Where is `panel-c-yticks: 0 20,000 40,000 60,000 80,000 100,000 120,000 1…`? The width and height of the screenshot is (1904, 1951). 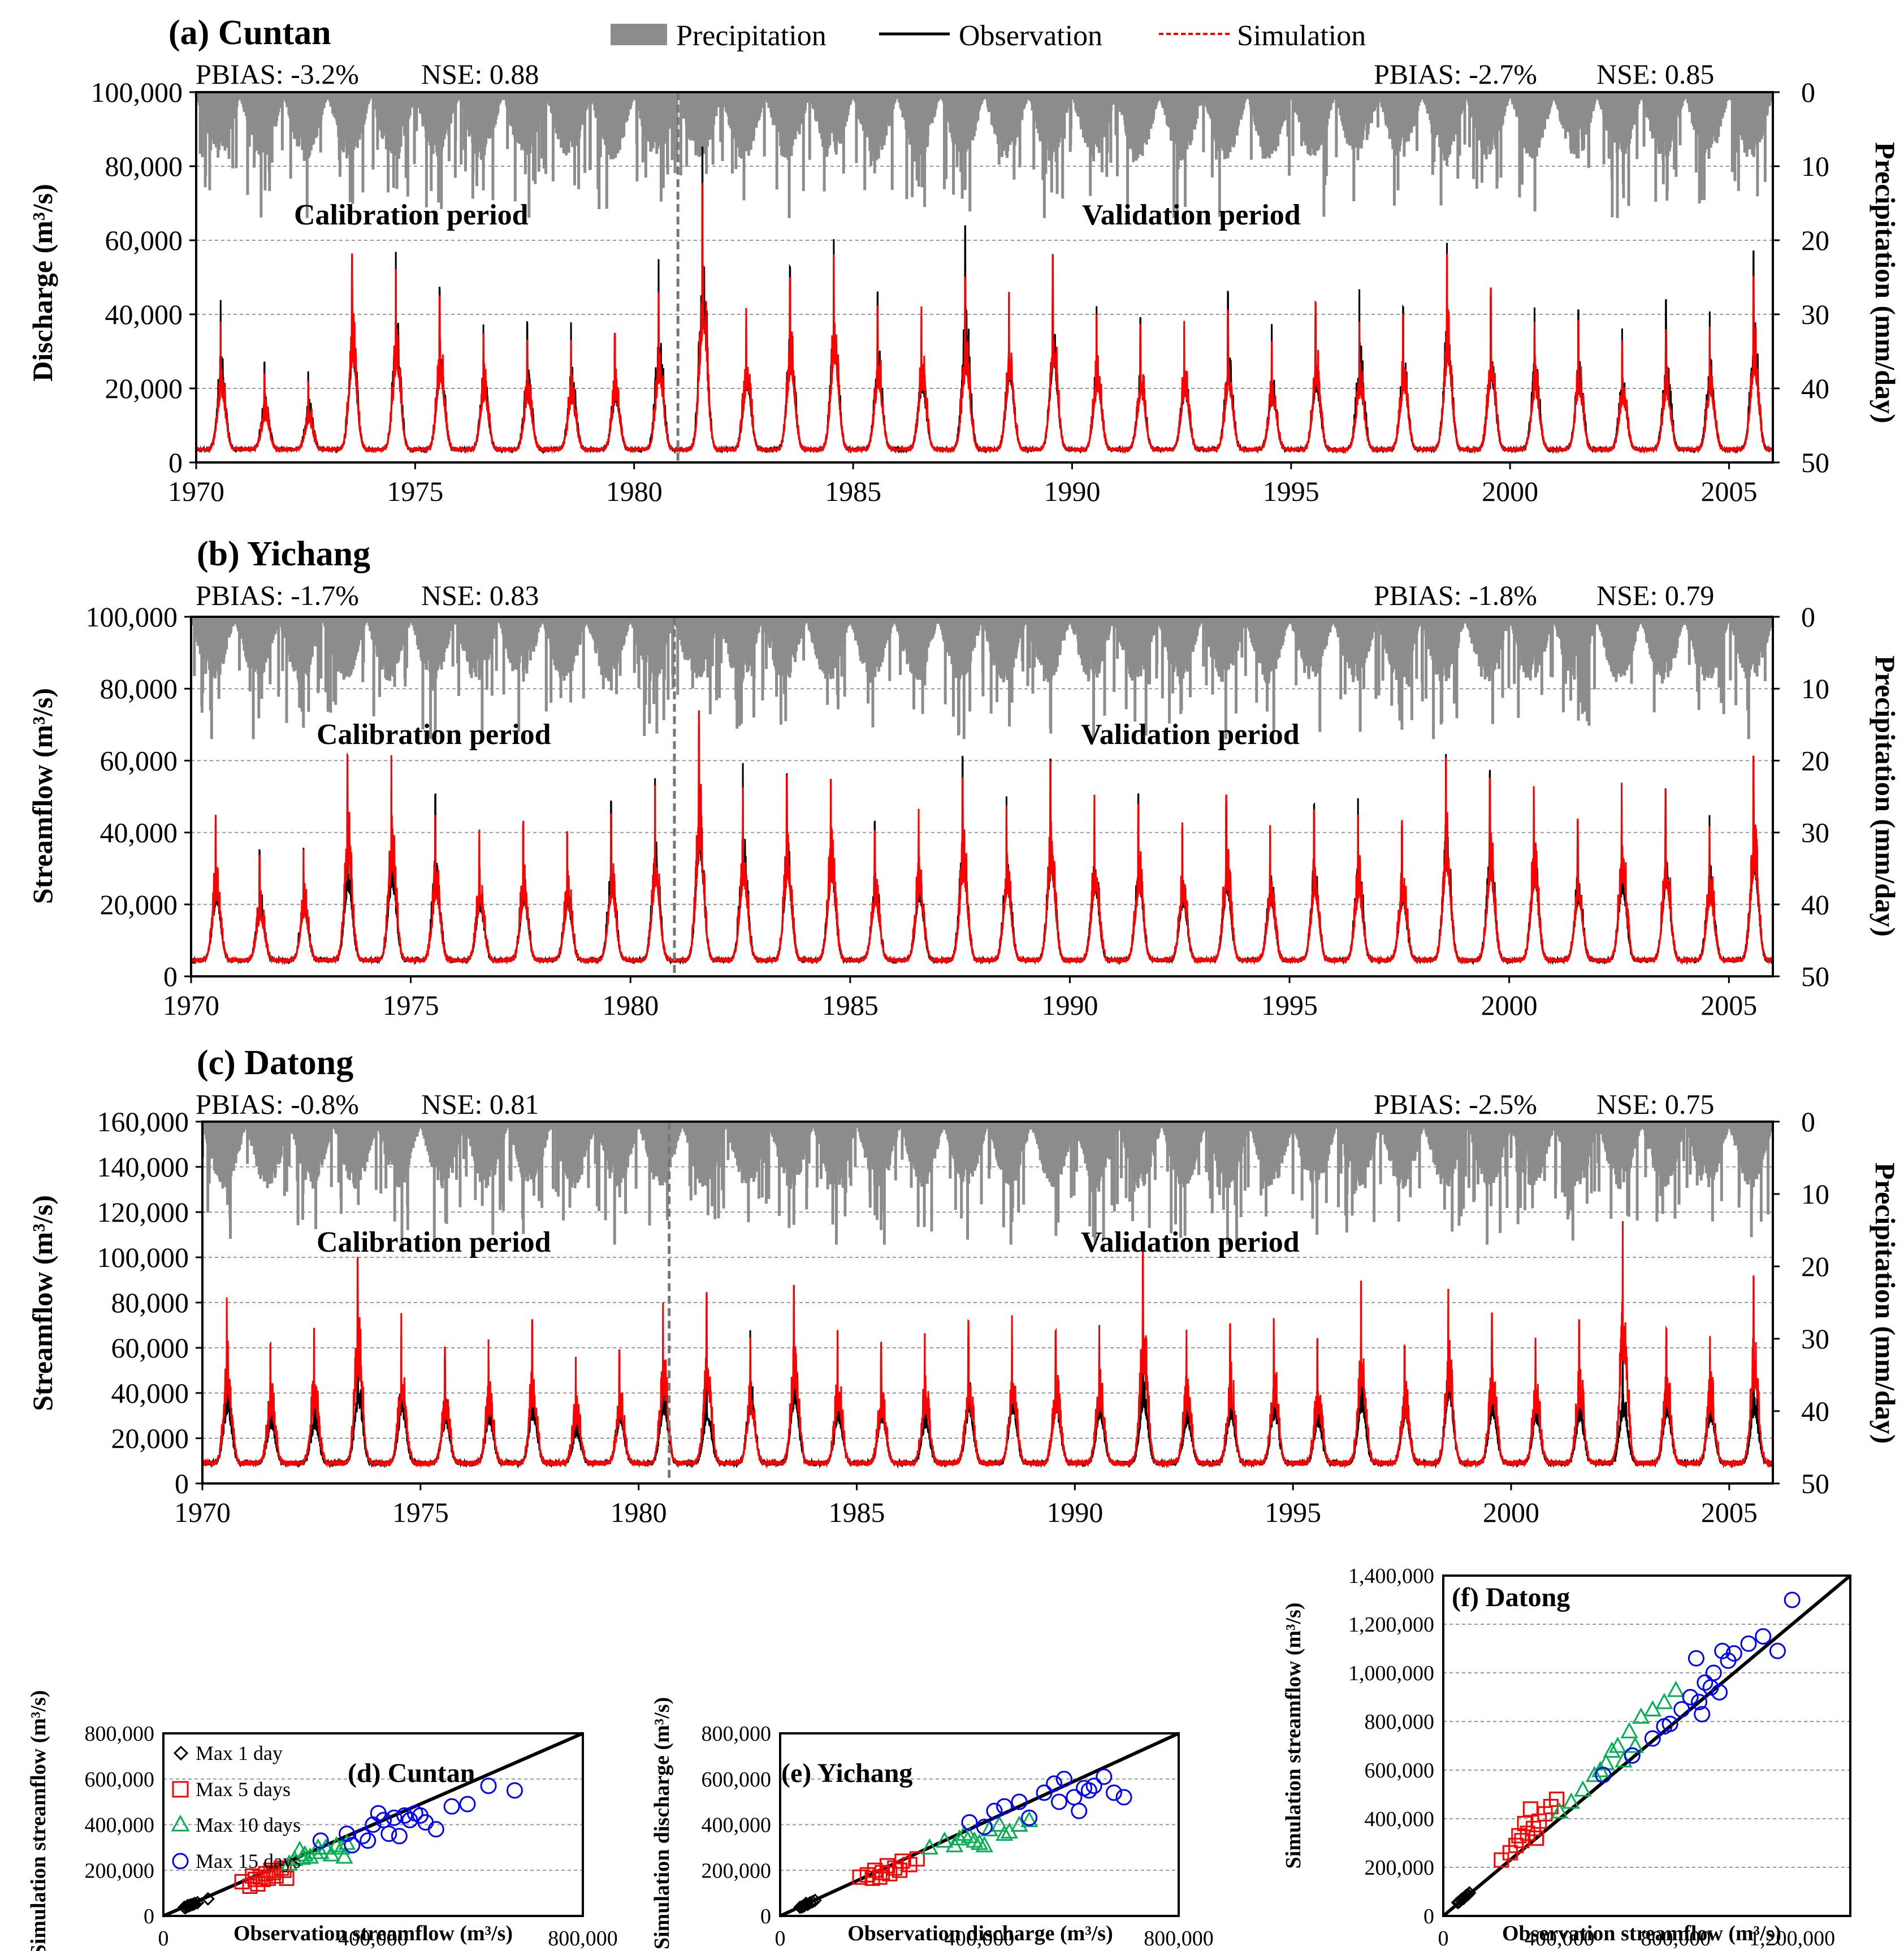
panel-c-yticks: 0 20,000 40,000 60,000 80,000 100,000 120,000 1… is located at coordinates (149, 1302).